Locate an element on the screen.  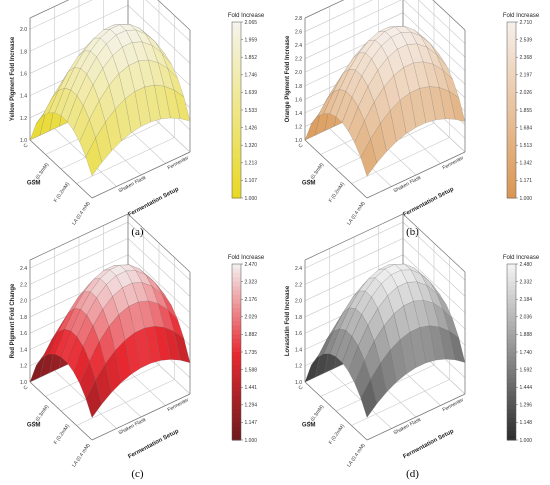
colorbar-tick-label: 2.184 is located at coordinates (526, 300).